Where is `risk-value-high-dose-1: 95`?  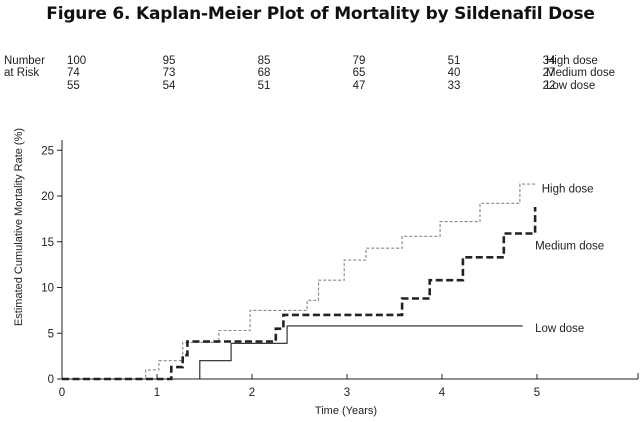
risk-value-high-dose-1: 95 is located at coordinates (169, 61).